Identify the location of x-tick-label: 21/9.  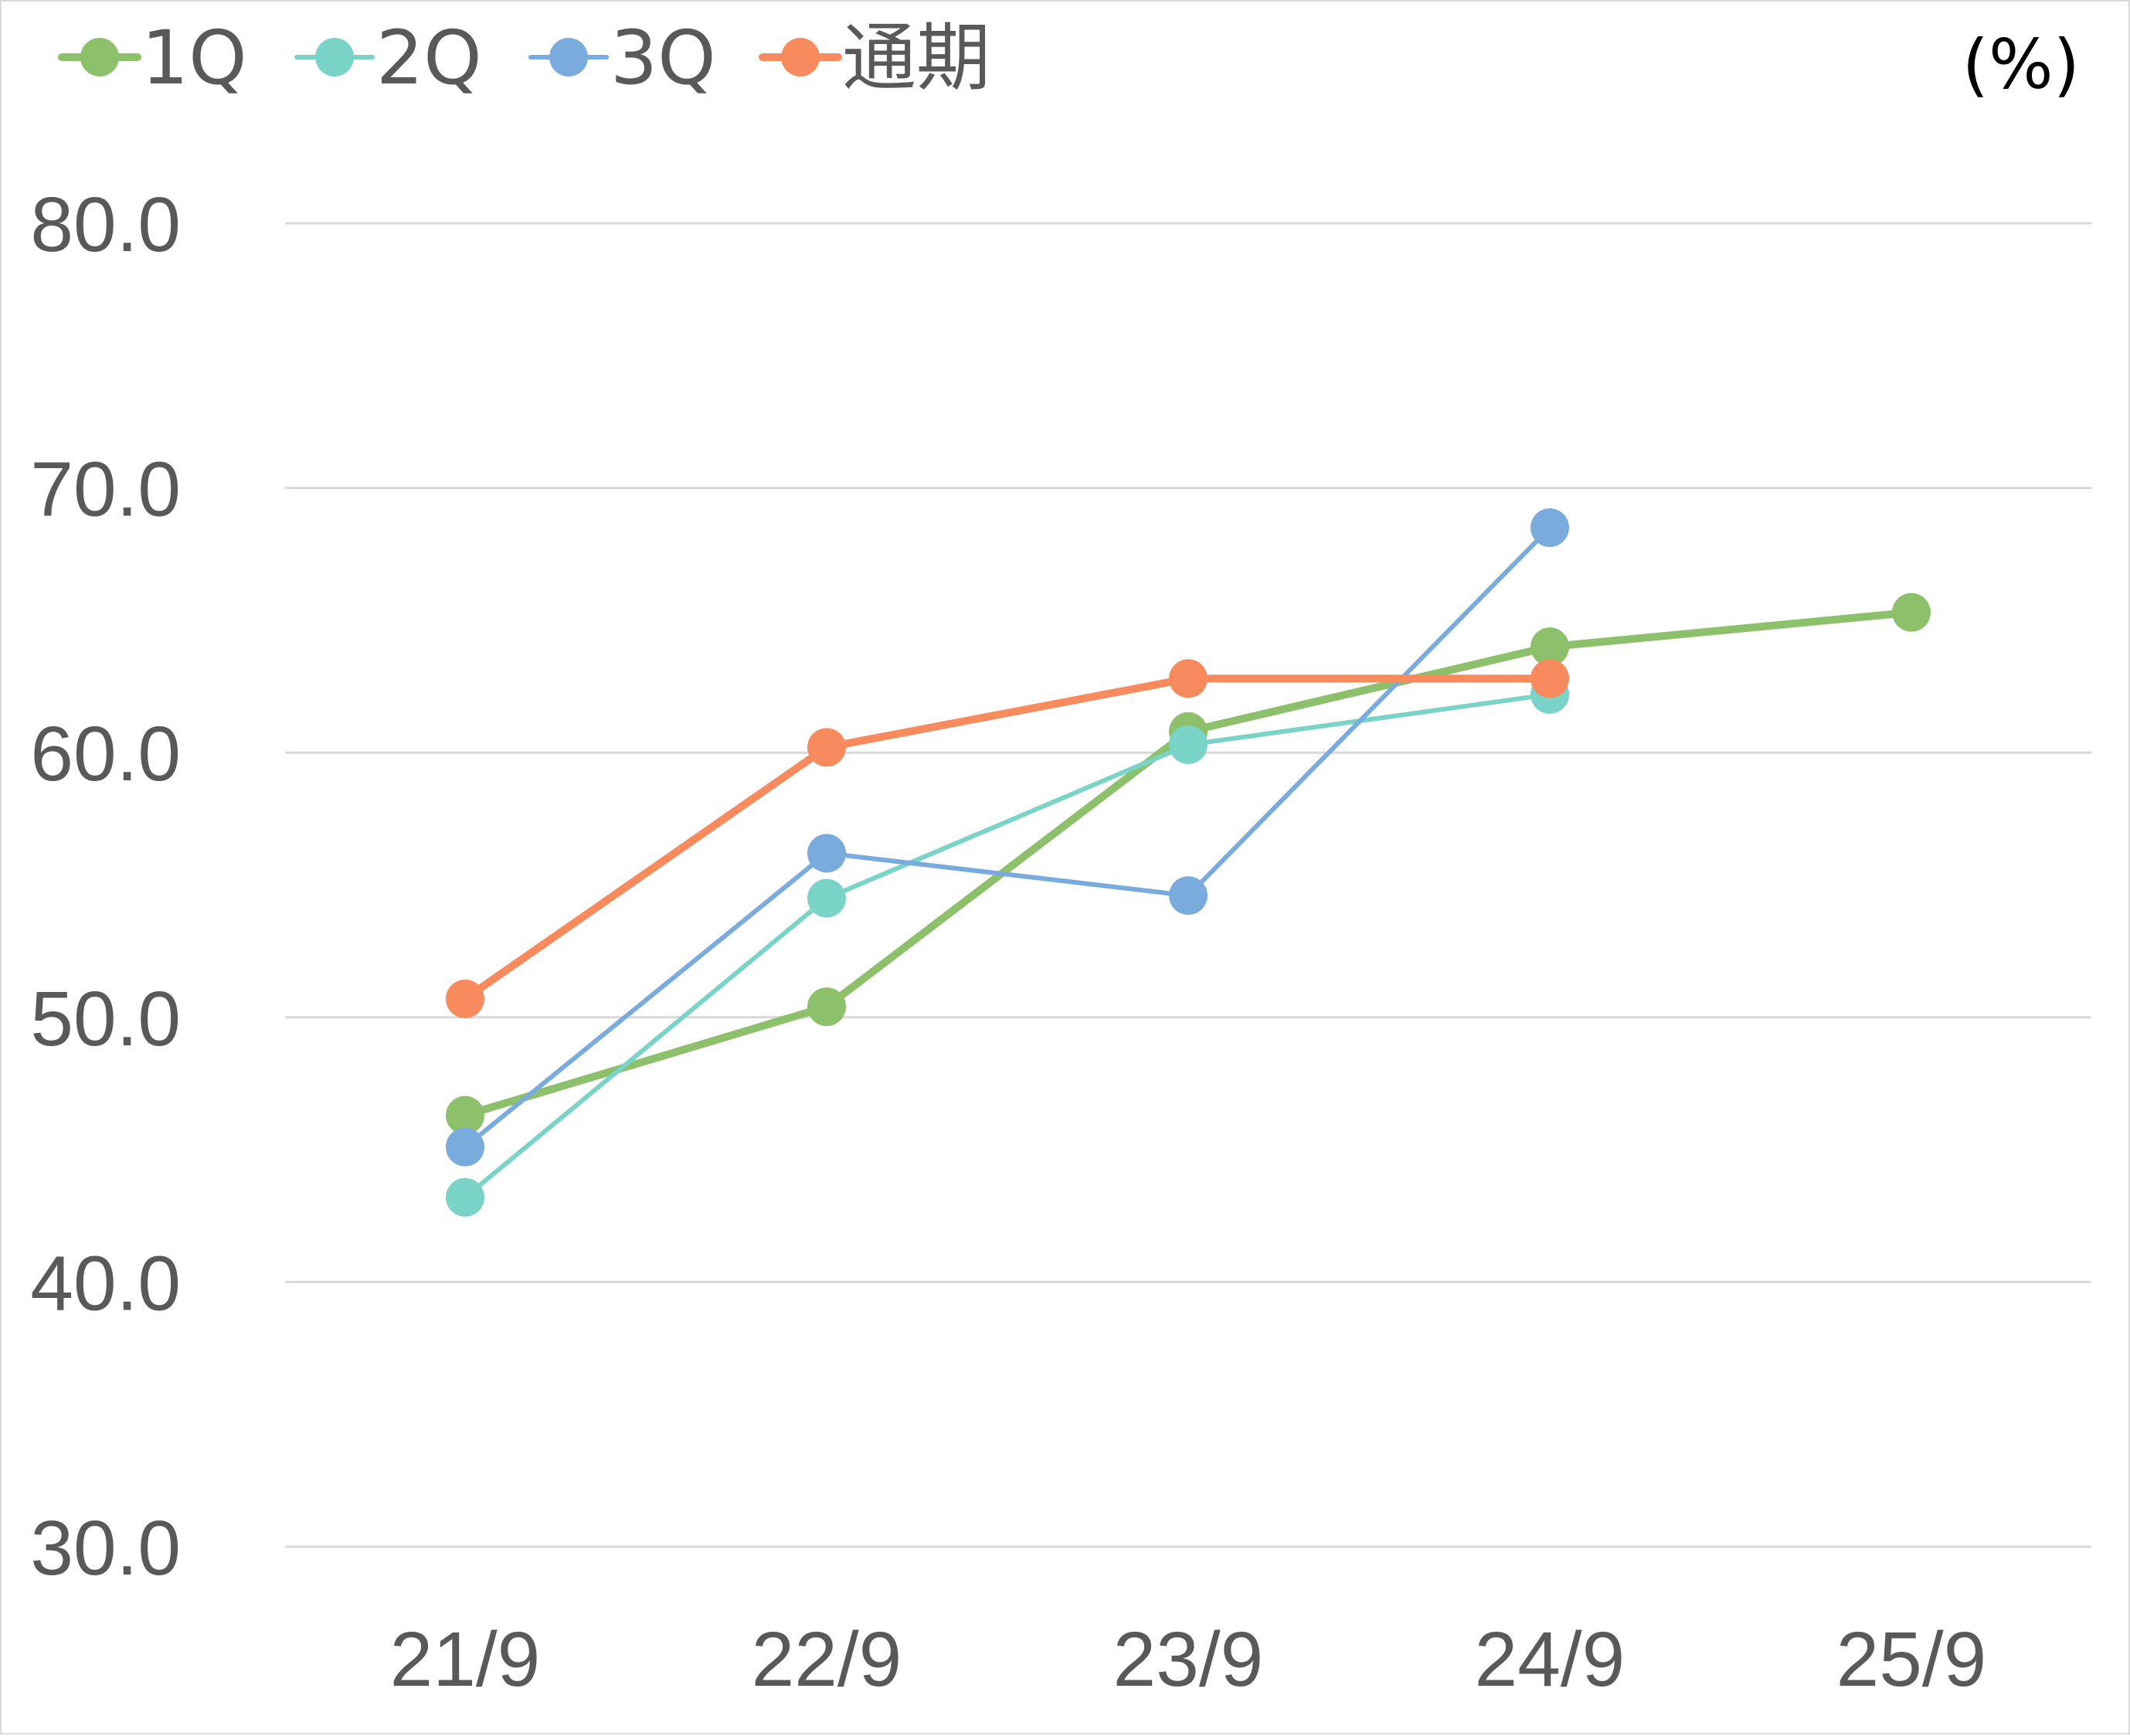
(466, 1659).